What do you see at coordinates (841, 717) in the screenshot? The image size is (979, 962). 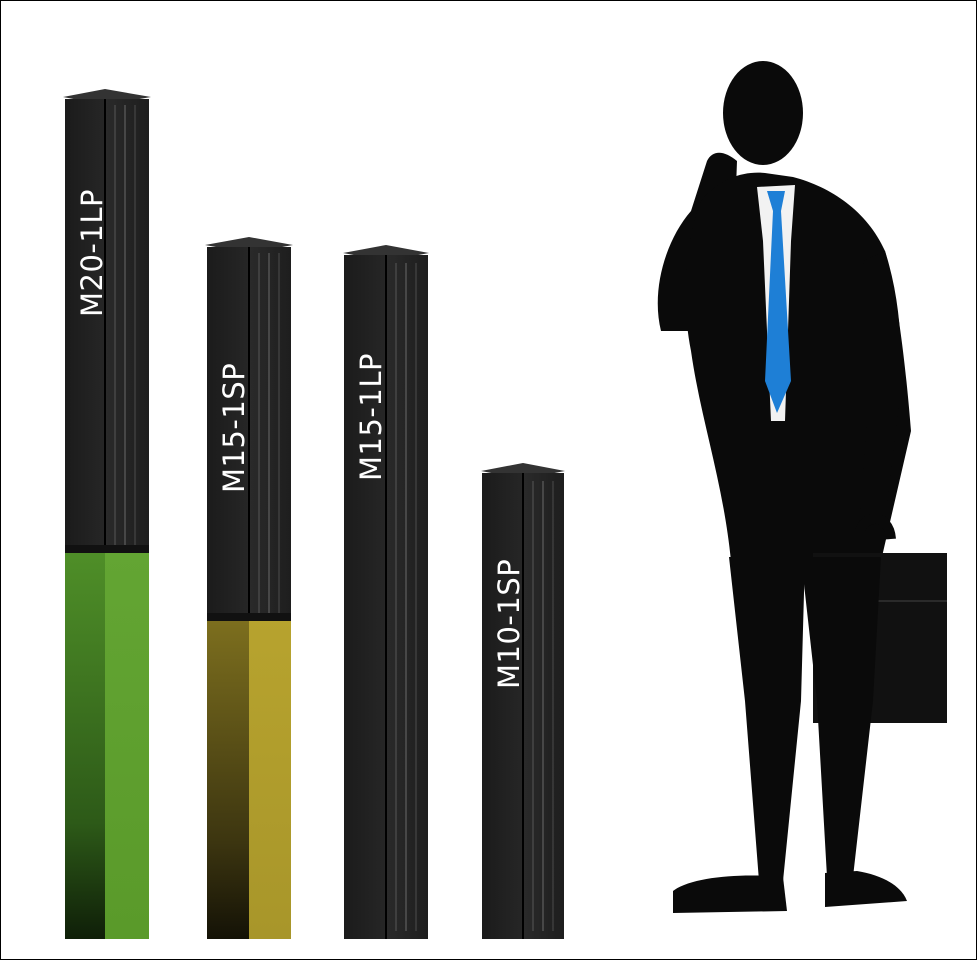 I see `right-leg` at bounding box center [841, 717].